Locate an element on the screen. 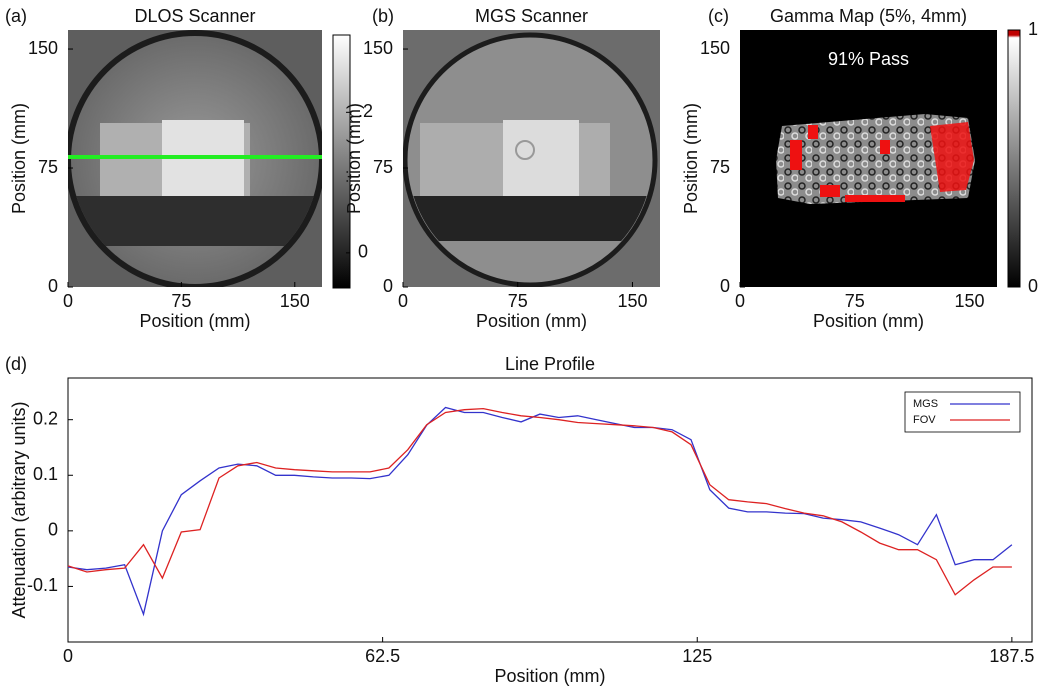 This screenshot has height=695, width=1050. panel-label: (d) is located at coordinates (16, 364).